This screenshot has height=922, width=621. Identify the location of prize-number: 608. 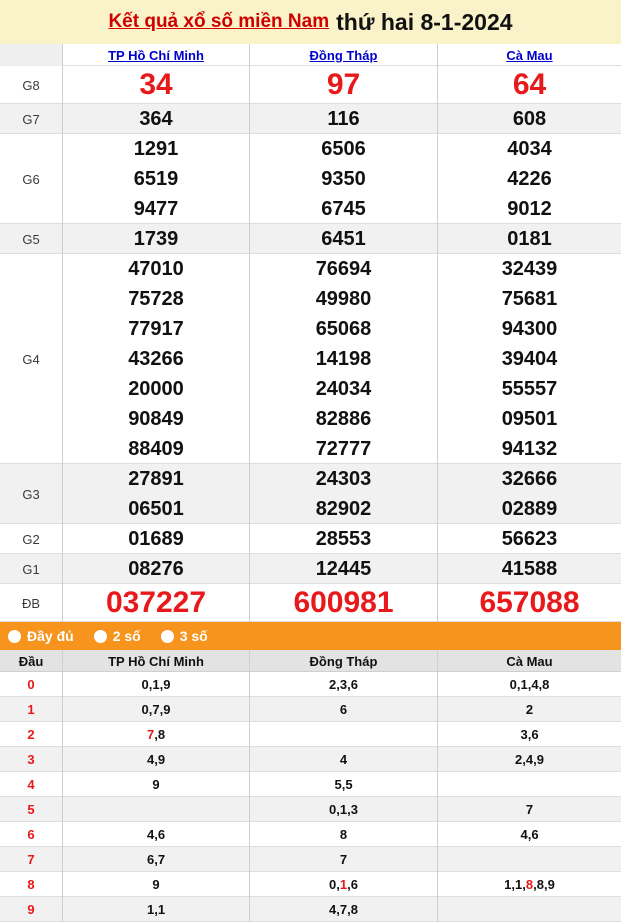
(529, 119).